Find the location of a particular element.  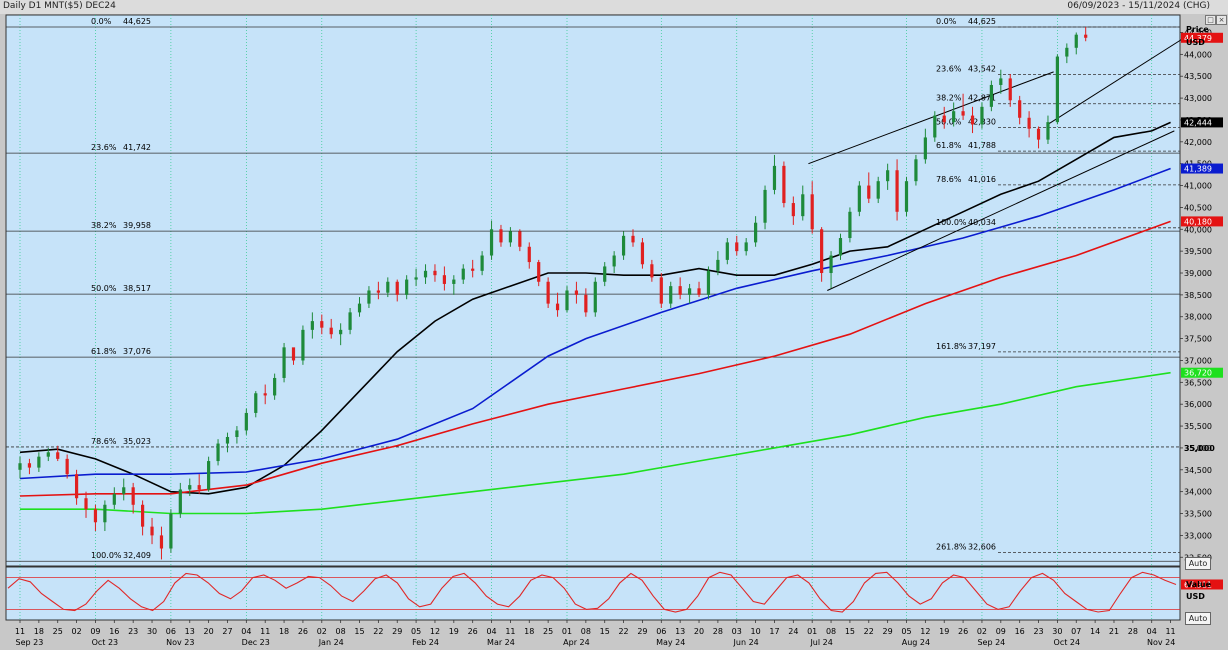

y-tick-label: 43,500 is located at coordinates (1198, 76).